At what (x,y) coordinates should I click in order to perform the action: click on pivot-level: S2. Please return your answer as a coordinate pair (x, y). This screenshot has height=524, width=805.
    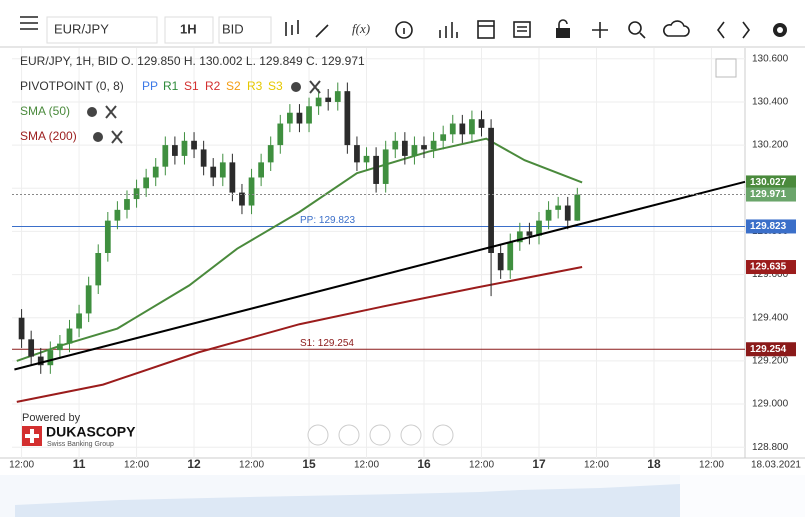
    Looking at the image, I should click on (233, 86).